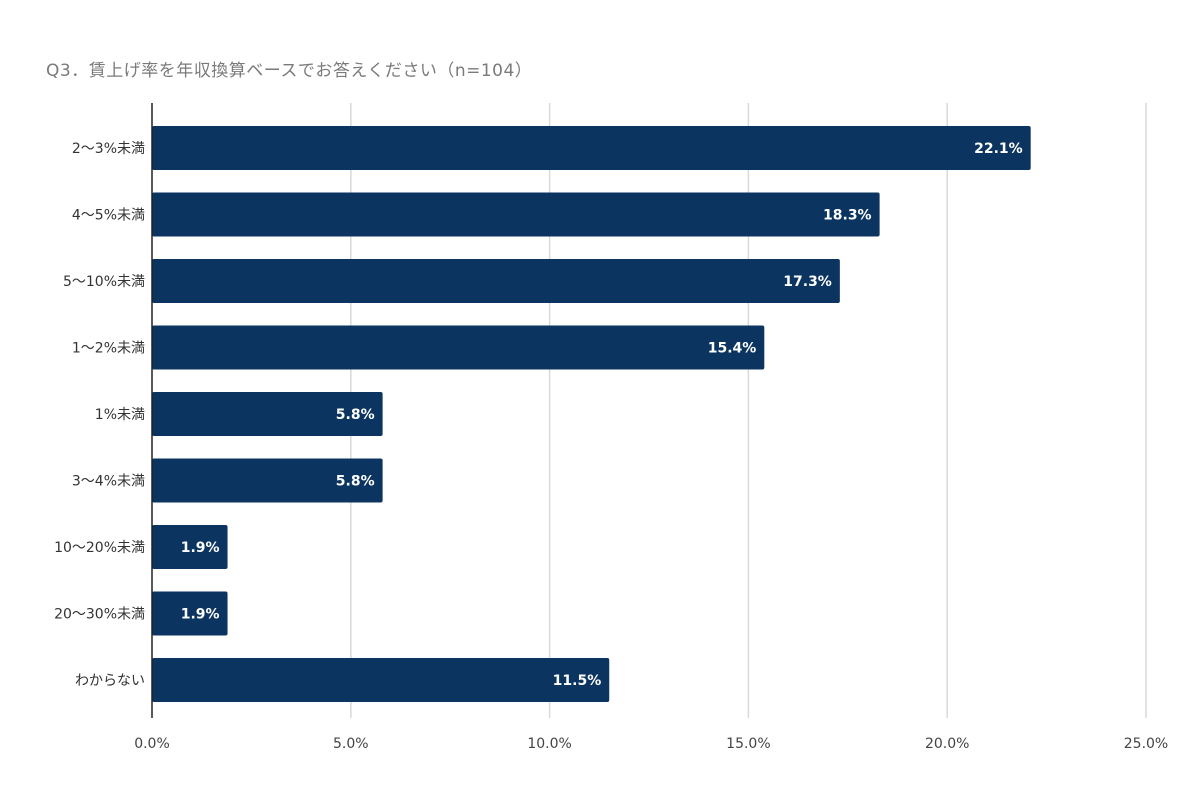 This screenshot has height=800, width=1200. What do you see at coordinates (108, 482) in the screenshot?
I see `category-label: 3〜4%未満` at bounding box center [108, 482].